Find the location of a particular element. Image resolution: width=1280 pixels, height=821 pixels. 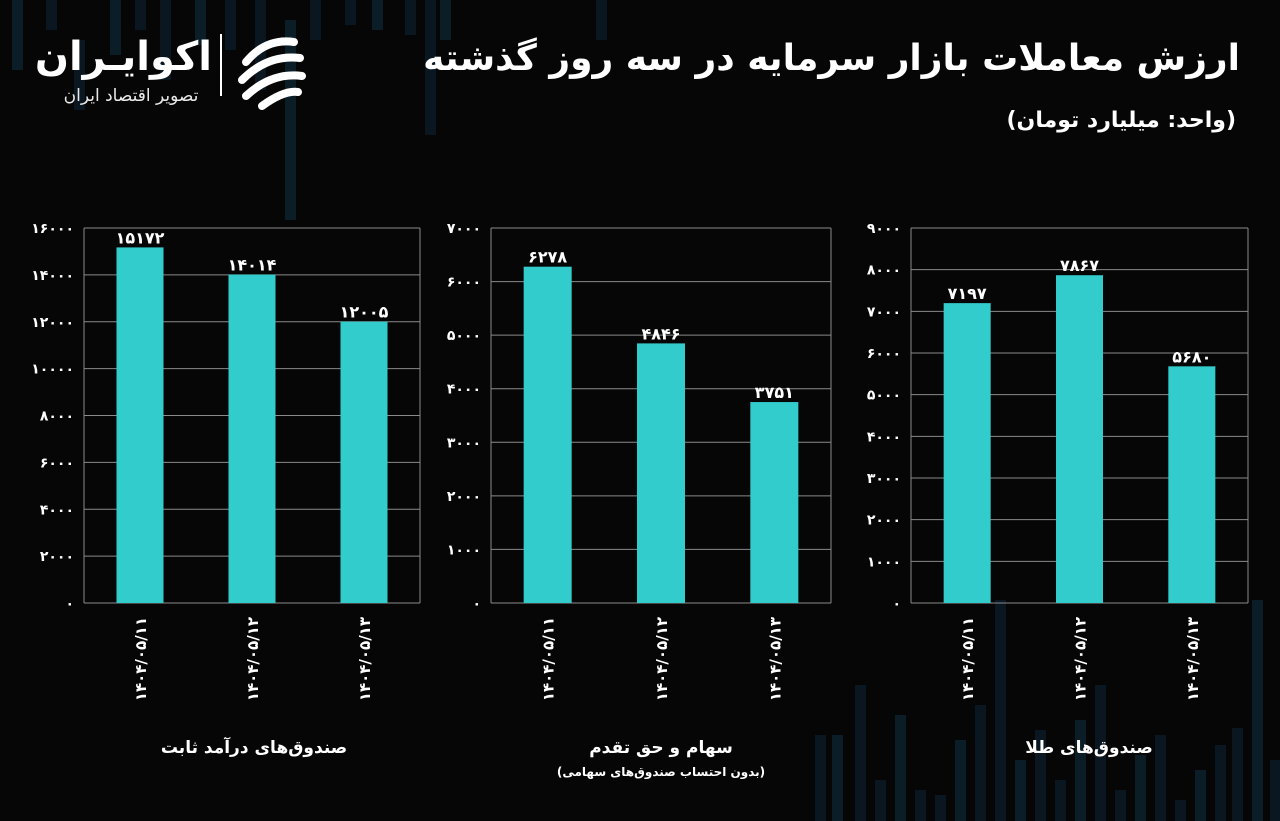

y-tick-label: ۱۰۰۰۰ is located at coordinates (52, 370).